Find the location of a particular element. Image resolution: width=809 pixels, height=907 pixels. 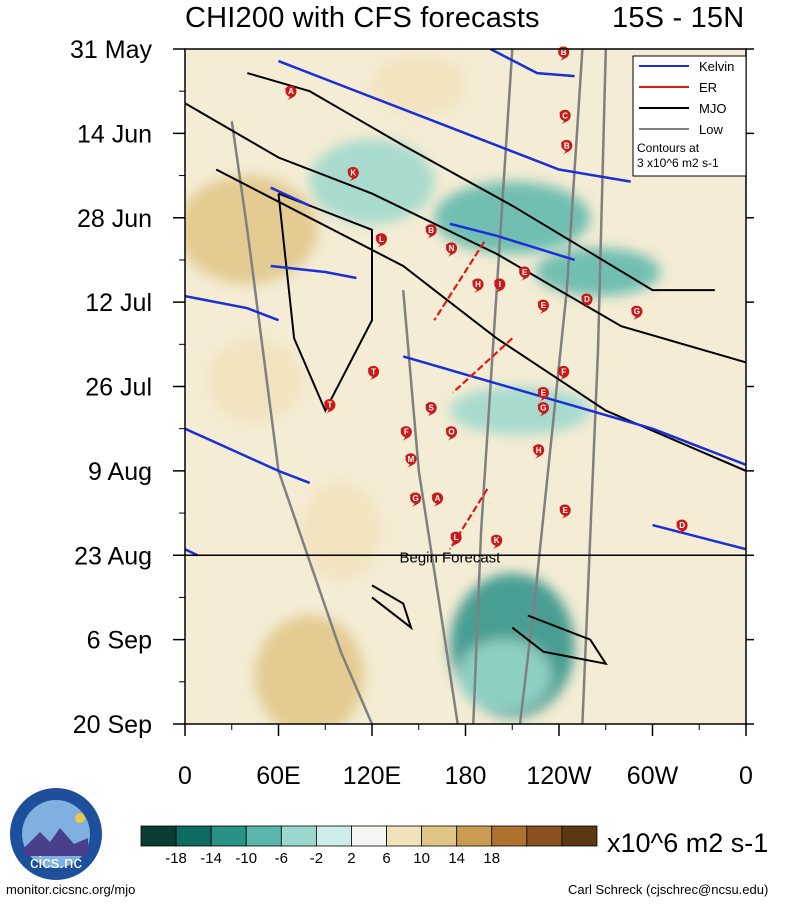

colorbar-units: x10^6 m2 s-1 is located at coordinates (688, 843).